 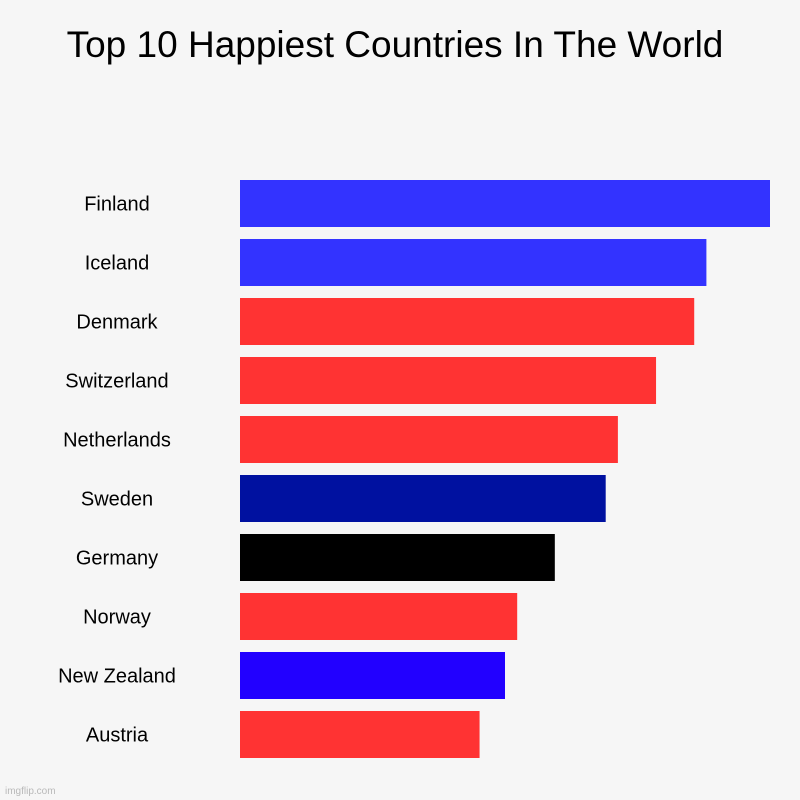 I want to click on category-label-norway: Norway, so click(x=117, y=618).